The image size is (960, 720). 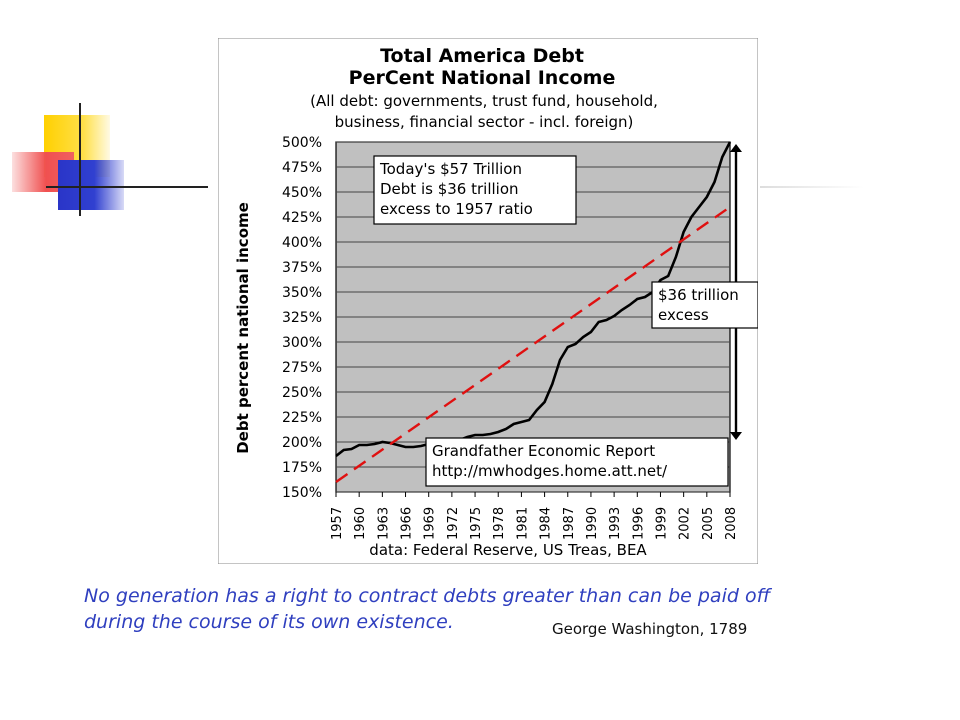 What do you see at coordinates (269, 622) in the screenshot?
I see `quote-line-2: during the course of its own existence.` at bounding box center [269, 622].